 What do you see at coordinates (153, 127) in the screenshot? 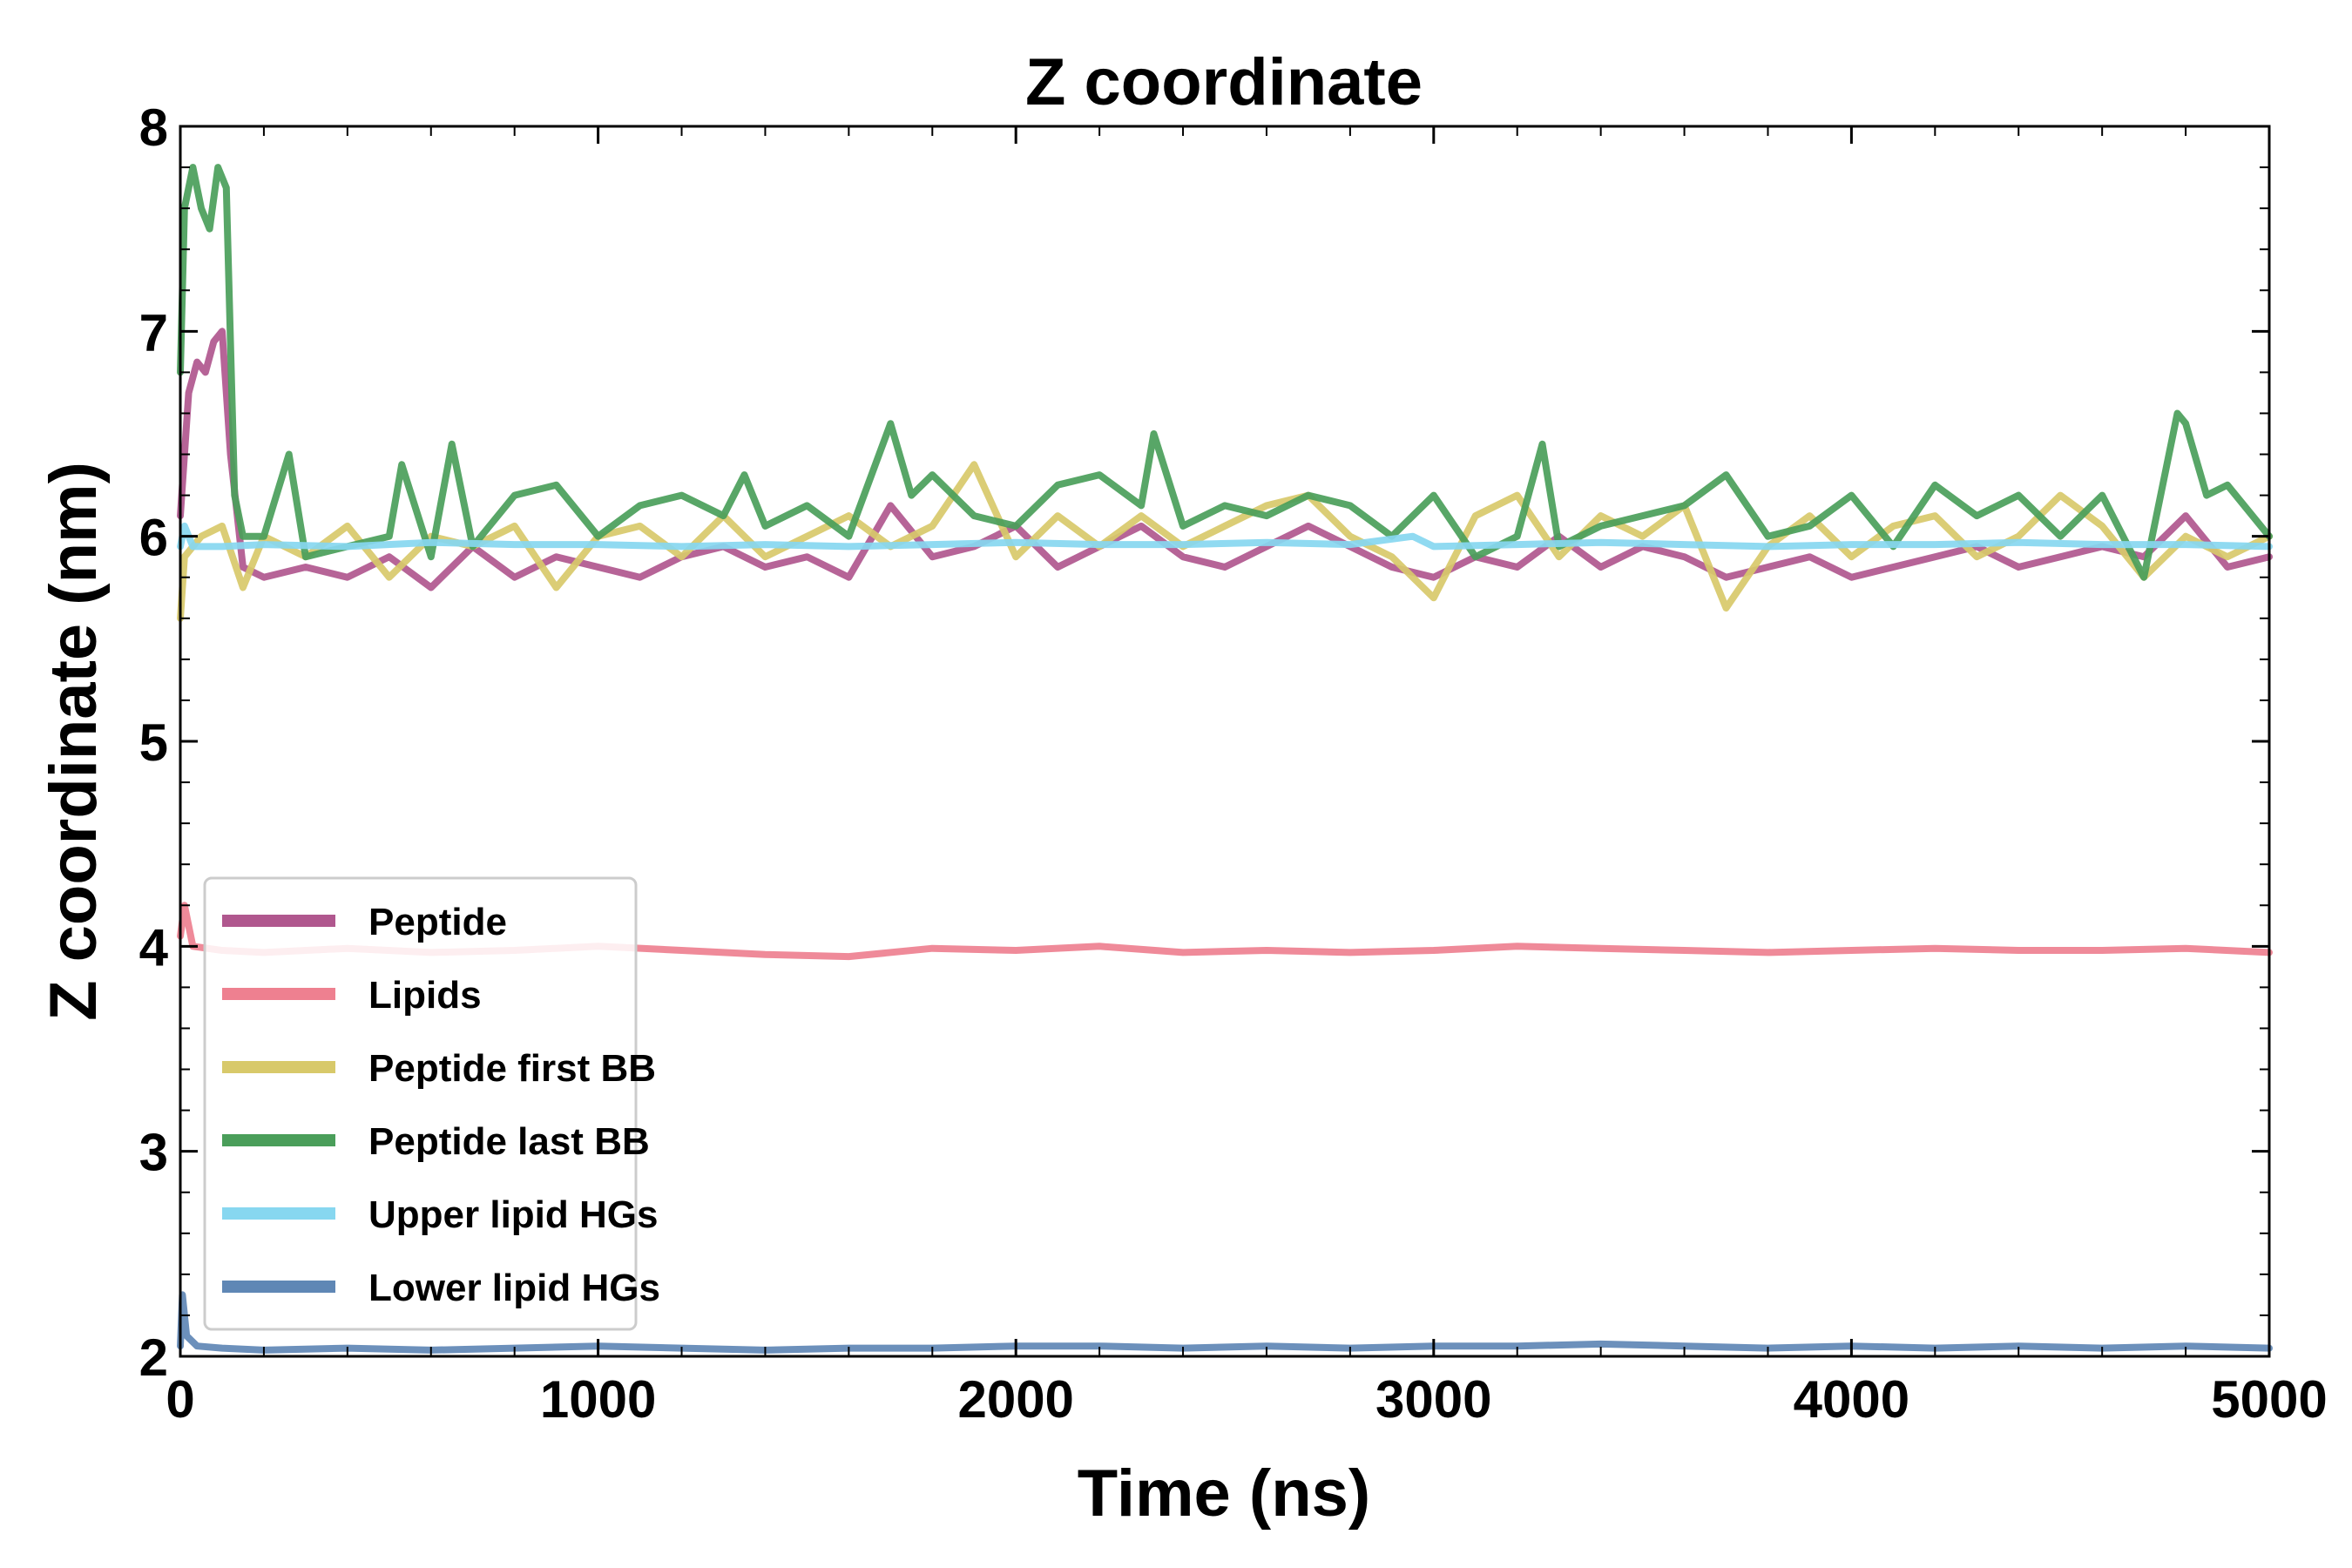
I see `y-tick-label: 8` at bounding box center [153, 127].